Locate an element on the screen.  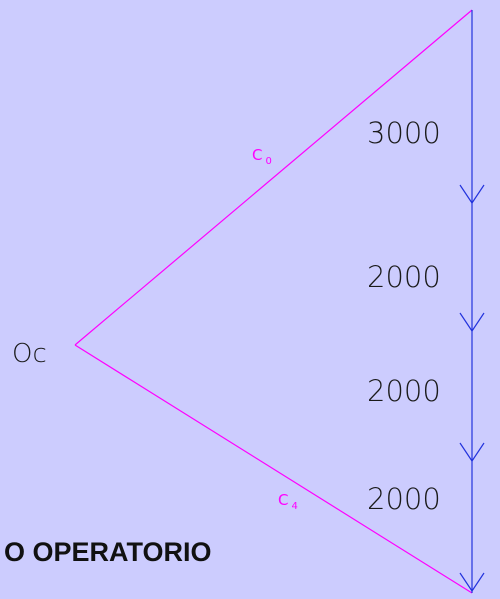
segment-label: 3000 is located at coordinates (404, 133).